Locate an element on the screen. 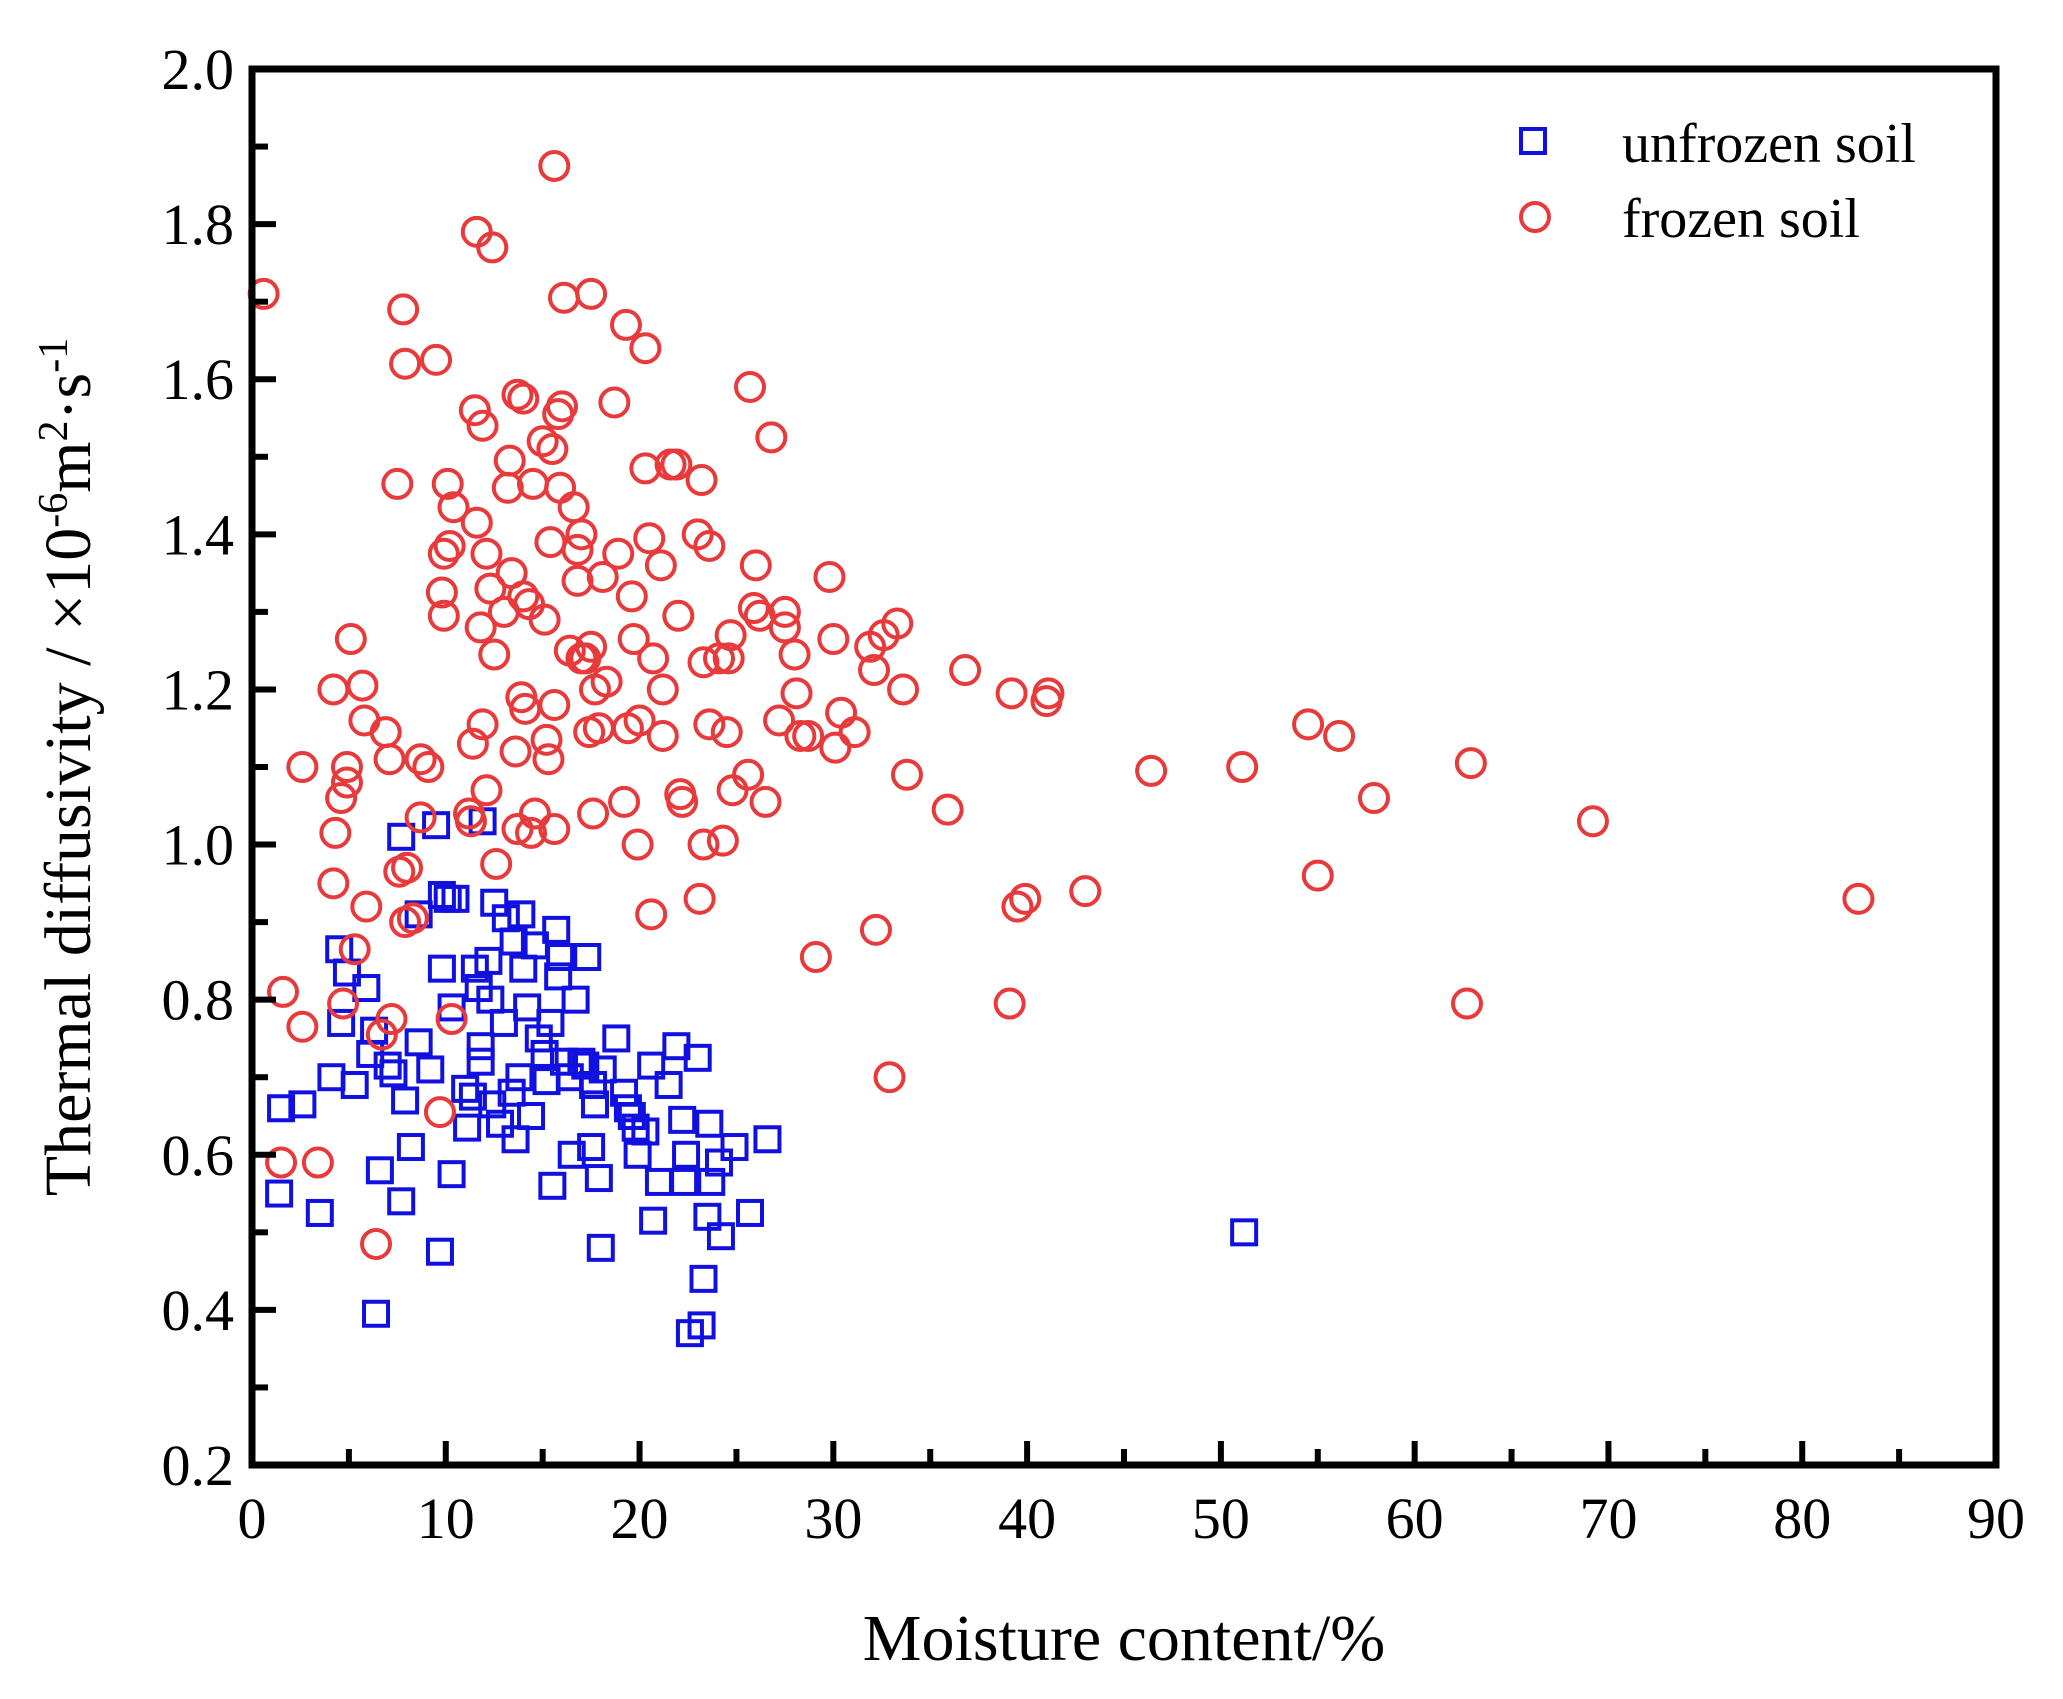  legend-square-marker is located at coordinates (1533, 141).